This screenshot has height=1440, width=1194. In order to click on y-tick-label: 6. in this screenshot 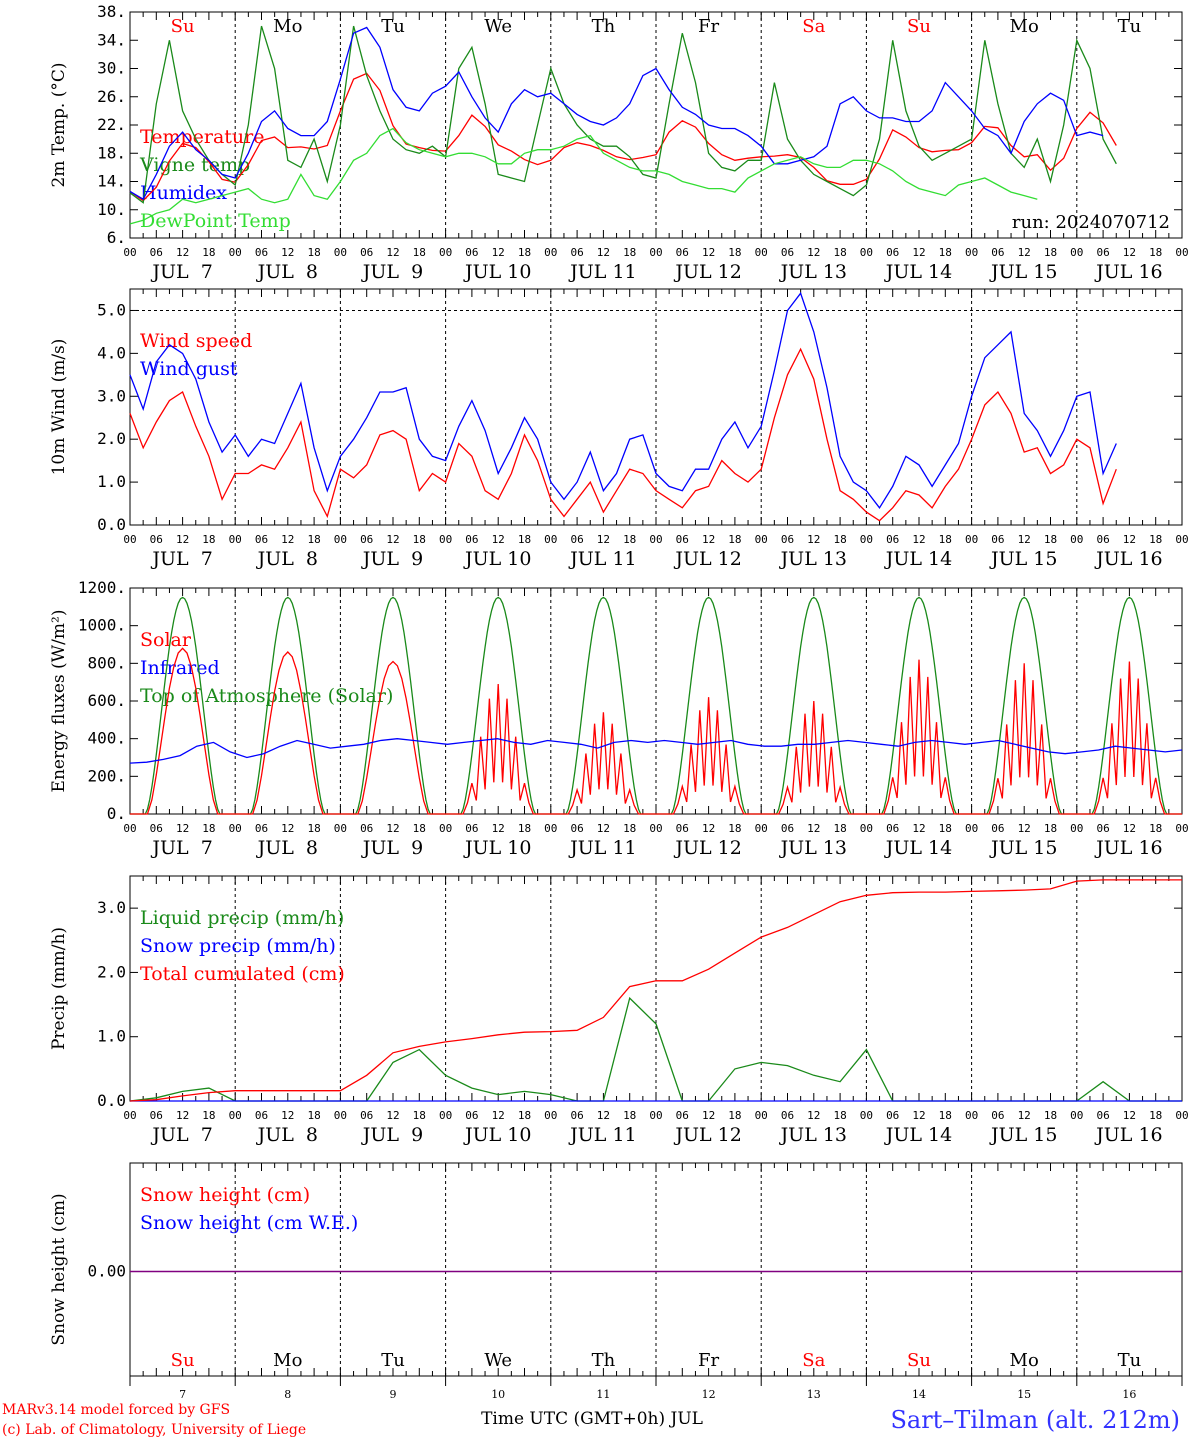, I will do `click(116, 237)`.